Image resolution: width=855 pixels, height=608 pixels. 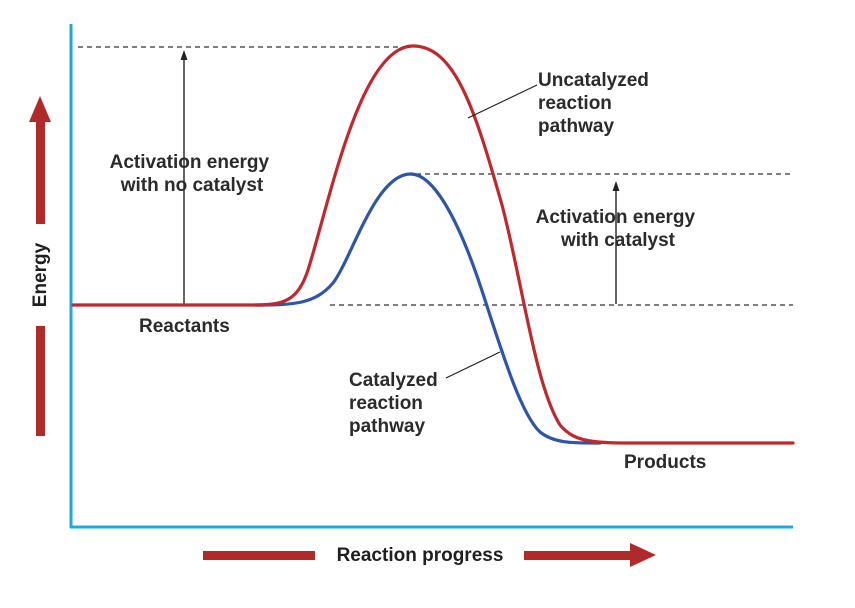 What do you see at coordinates (184, 55) in the screenshot?
I see `activation-no-catalyst-arrow-head` at bounding box center [184, 55].